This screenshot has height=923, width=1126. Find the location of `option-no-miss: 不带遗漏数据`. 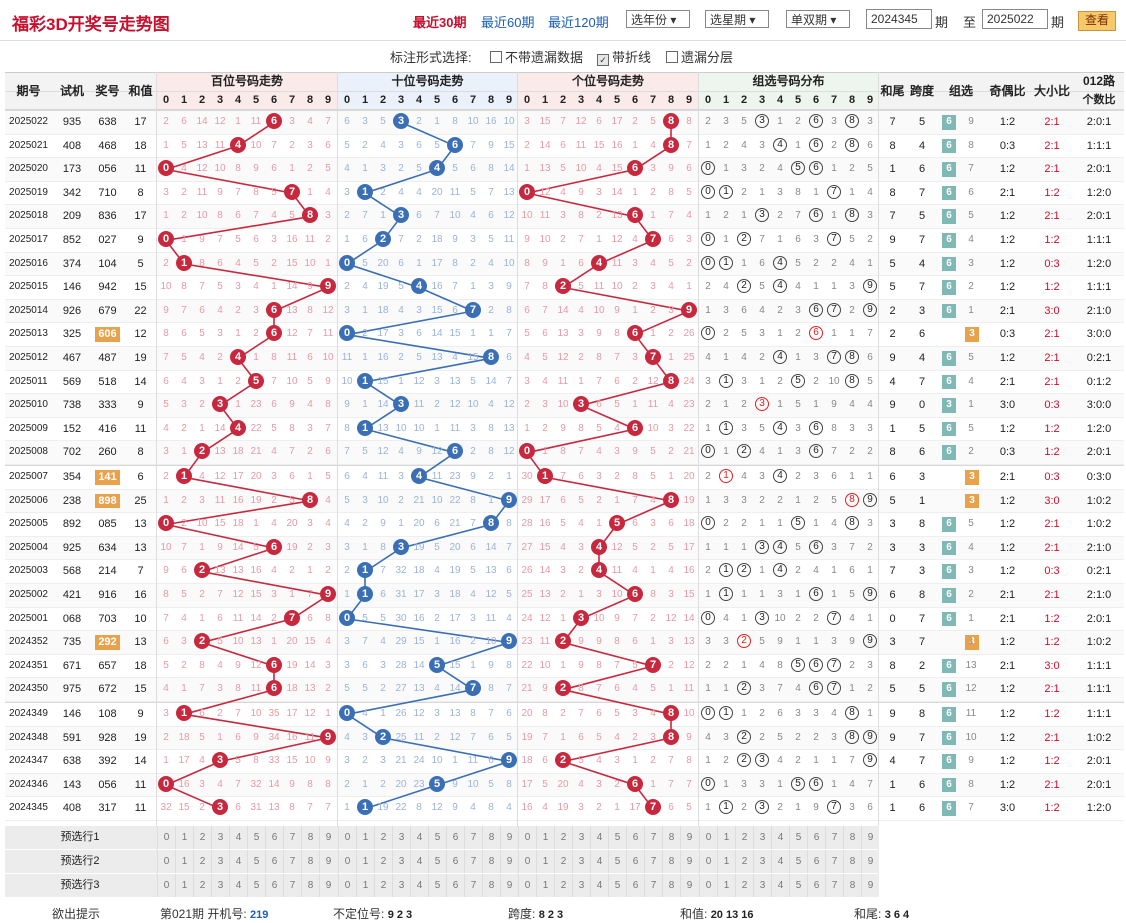

option-no-miss: 不带遗漏数据 is located at coordinates (536, 56).